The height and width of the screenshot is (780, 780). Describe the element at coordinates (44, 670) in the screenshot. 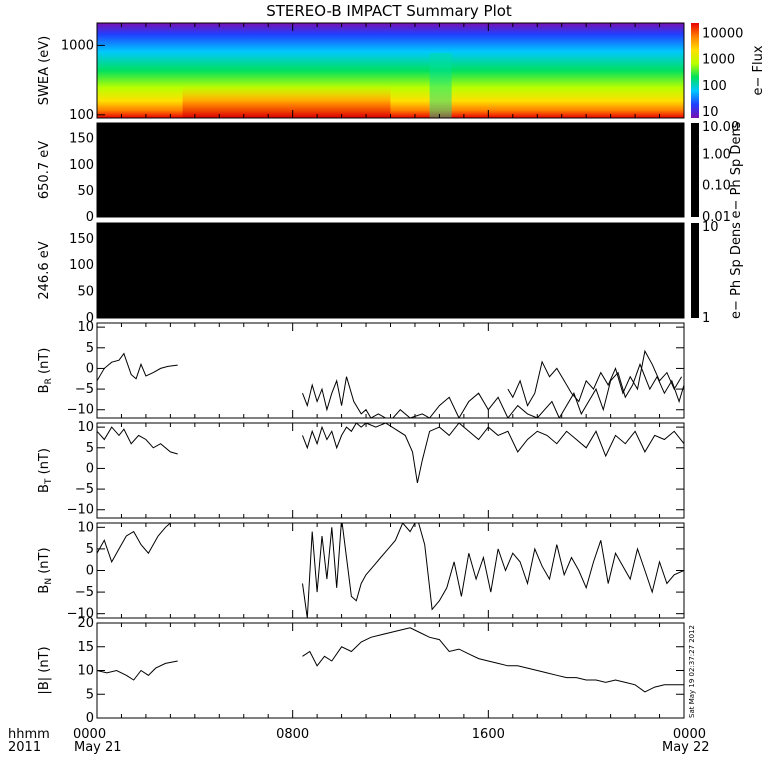

I see `y-axis-label: |B| (nT)` at that location.